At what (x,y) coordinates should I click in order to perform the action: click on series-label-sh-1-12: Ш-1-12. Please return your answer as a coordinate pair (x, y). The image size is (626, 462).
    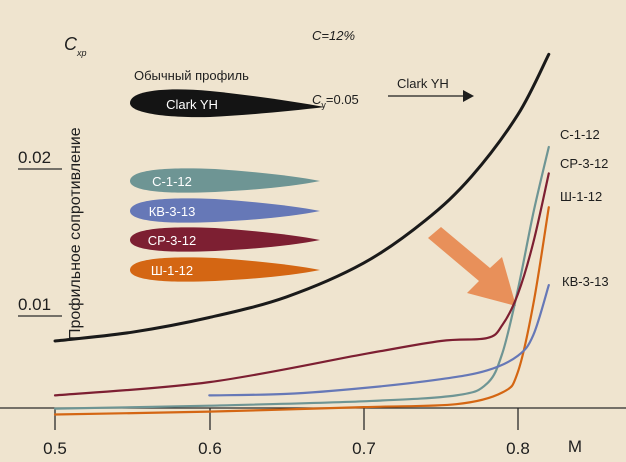
    Looking at the image, I should click on (581, 196).